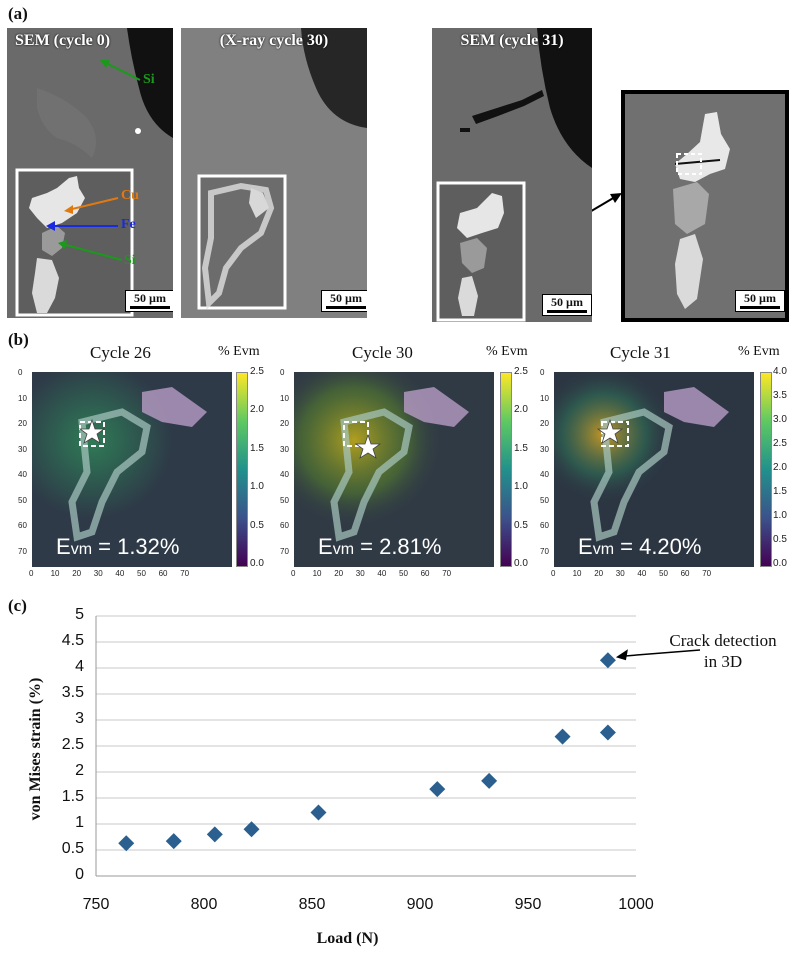 This screenshot has width=793, height=953. Describe the element at coordinates (63, 546) in the screenshot. I see `evm-prefix-1: E` at that location.